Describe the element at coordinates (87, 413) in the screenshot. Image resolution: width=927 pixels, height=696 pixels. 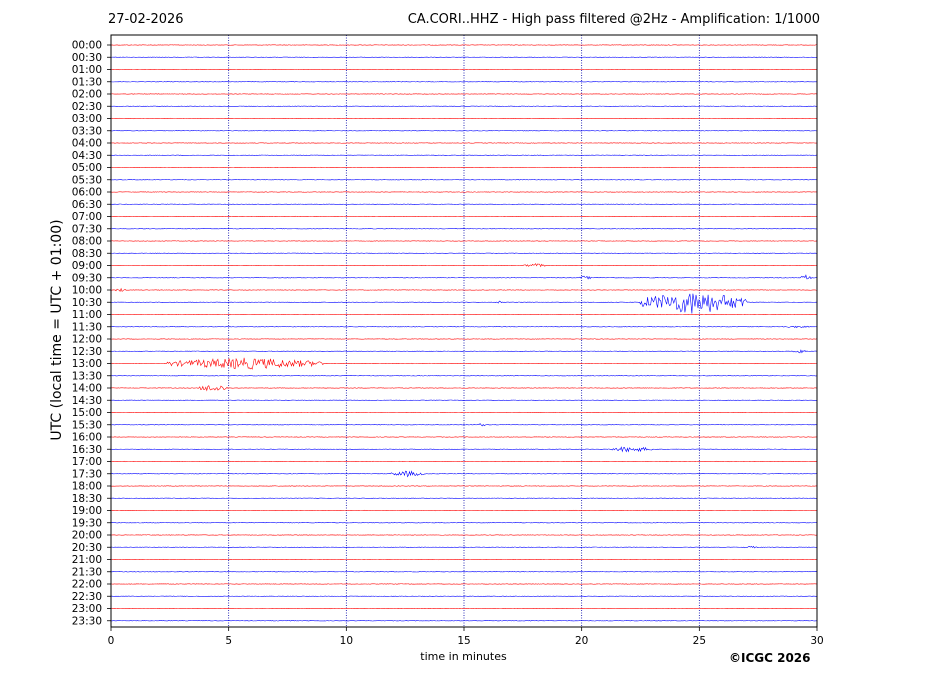
I see `y-tick-label: 15:00` at that location.